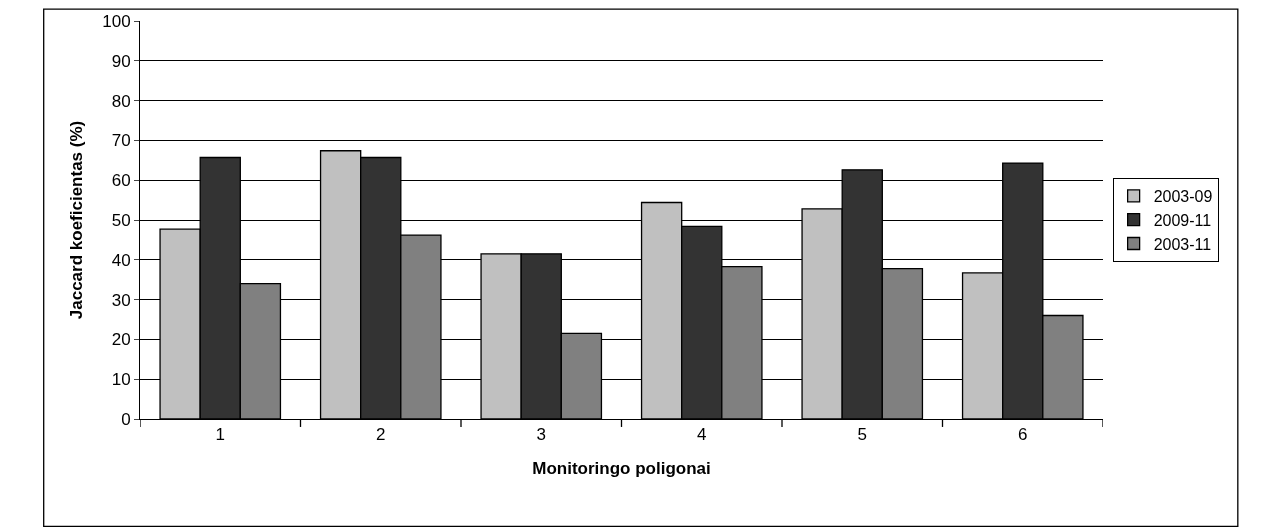  What do you see at coordinates (121, 61) in the screenshot?
I see `y-tick-label: 90` at bounding box center [121, 61].